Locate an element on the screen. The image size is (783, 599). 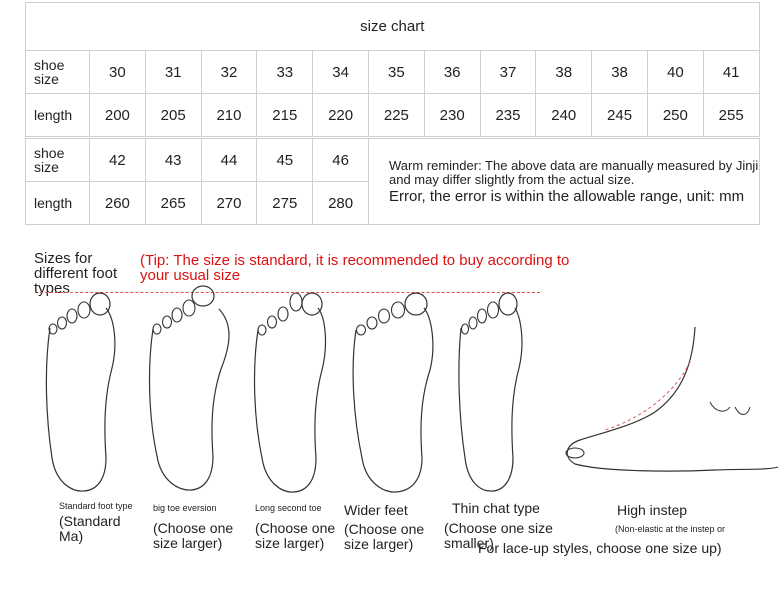
foot-small-label: Wider feet is located at coordinates (376, 510).